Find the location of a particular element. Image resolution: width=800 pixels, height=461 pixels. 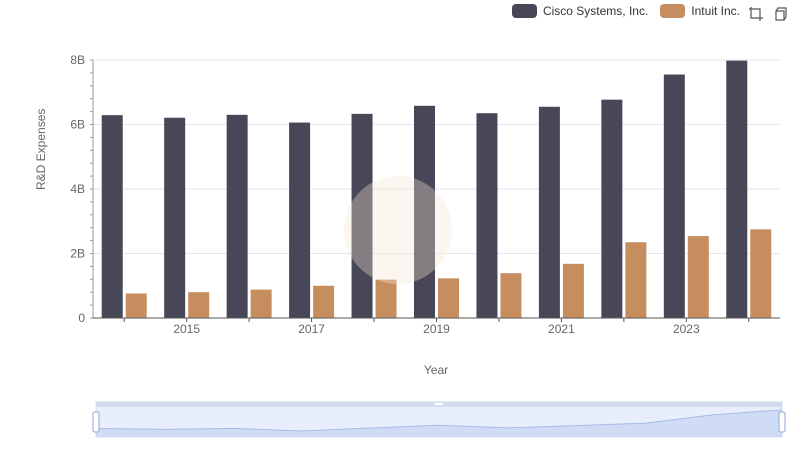

legend-label-cisco: Cisco Systems, Inc. is located at coordinates (595, 11).